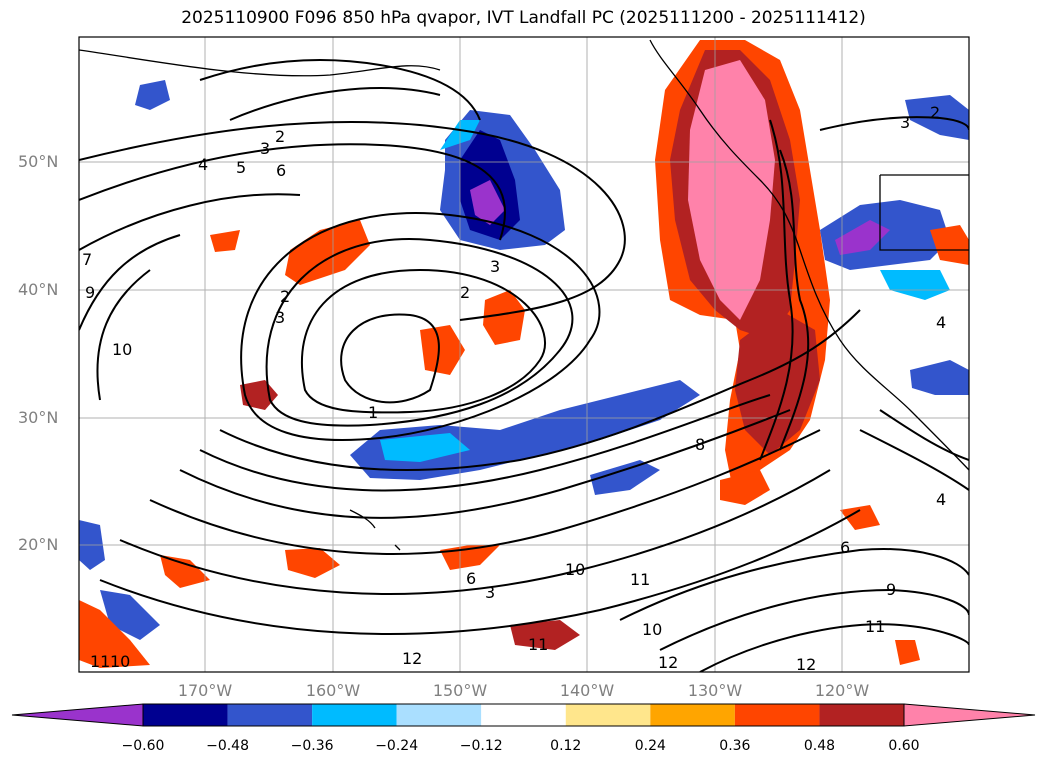  Describe the element at coordinates (397, 746) in the screenshot. I see `colorbar-tick-label: −0.24` at that location.